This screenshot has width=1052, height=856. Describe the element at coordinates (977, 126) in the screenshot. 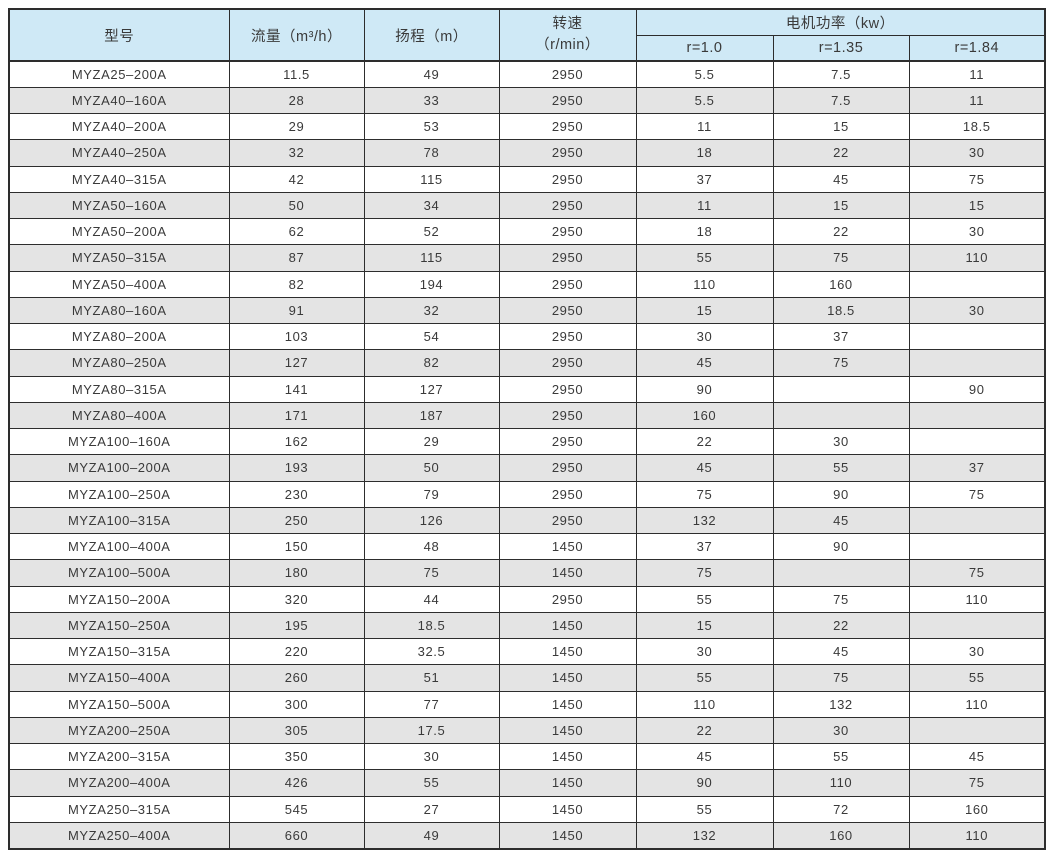

I see `cell-power-r1-84: 18.5` at that location.